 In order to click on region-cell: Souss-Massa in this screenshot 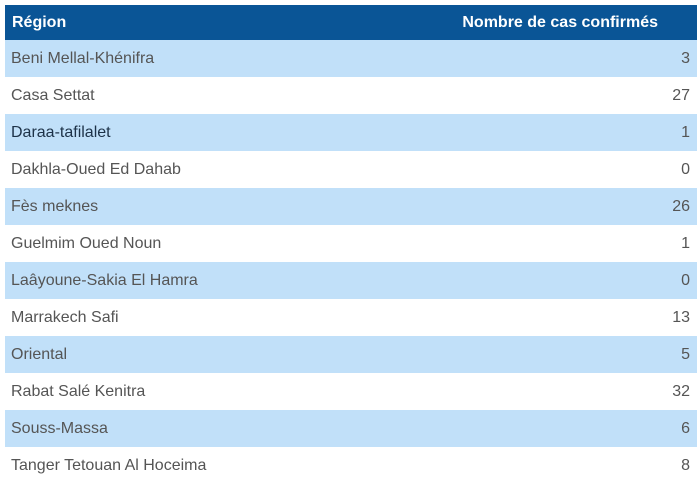, I will do `click(59, 428)`.